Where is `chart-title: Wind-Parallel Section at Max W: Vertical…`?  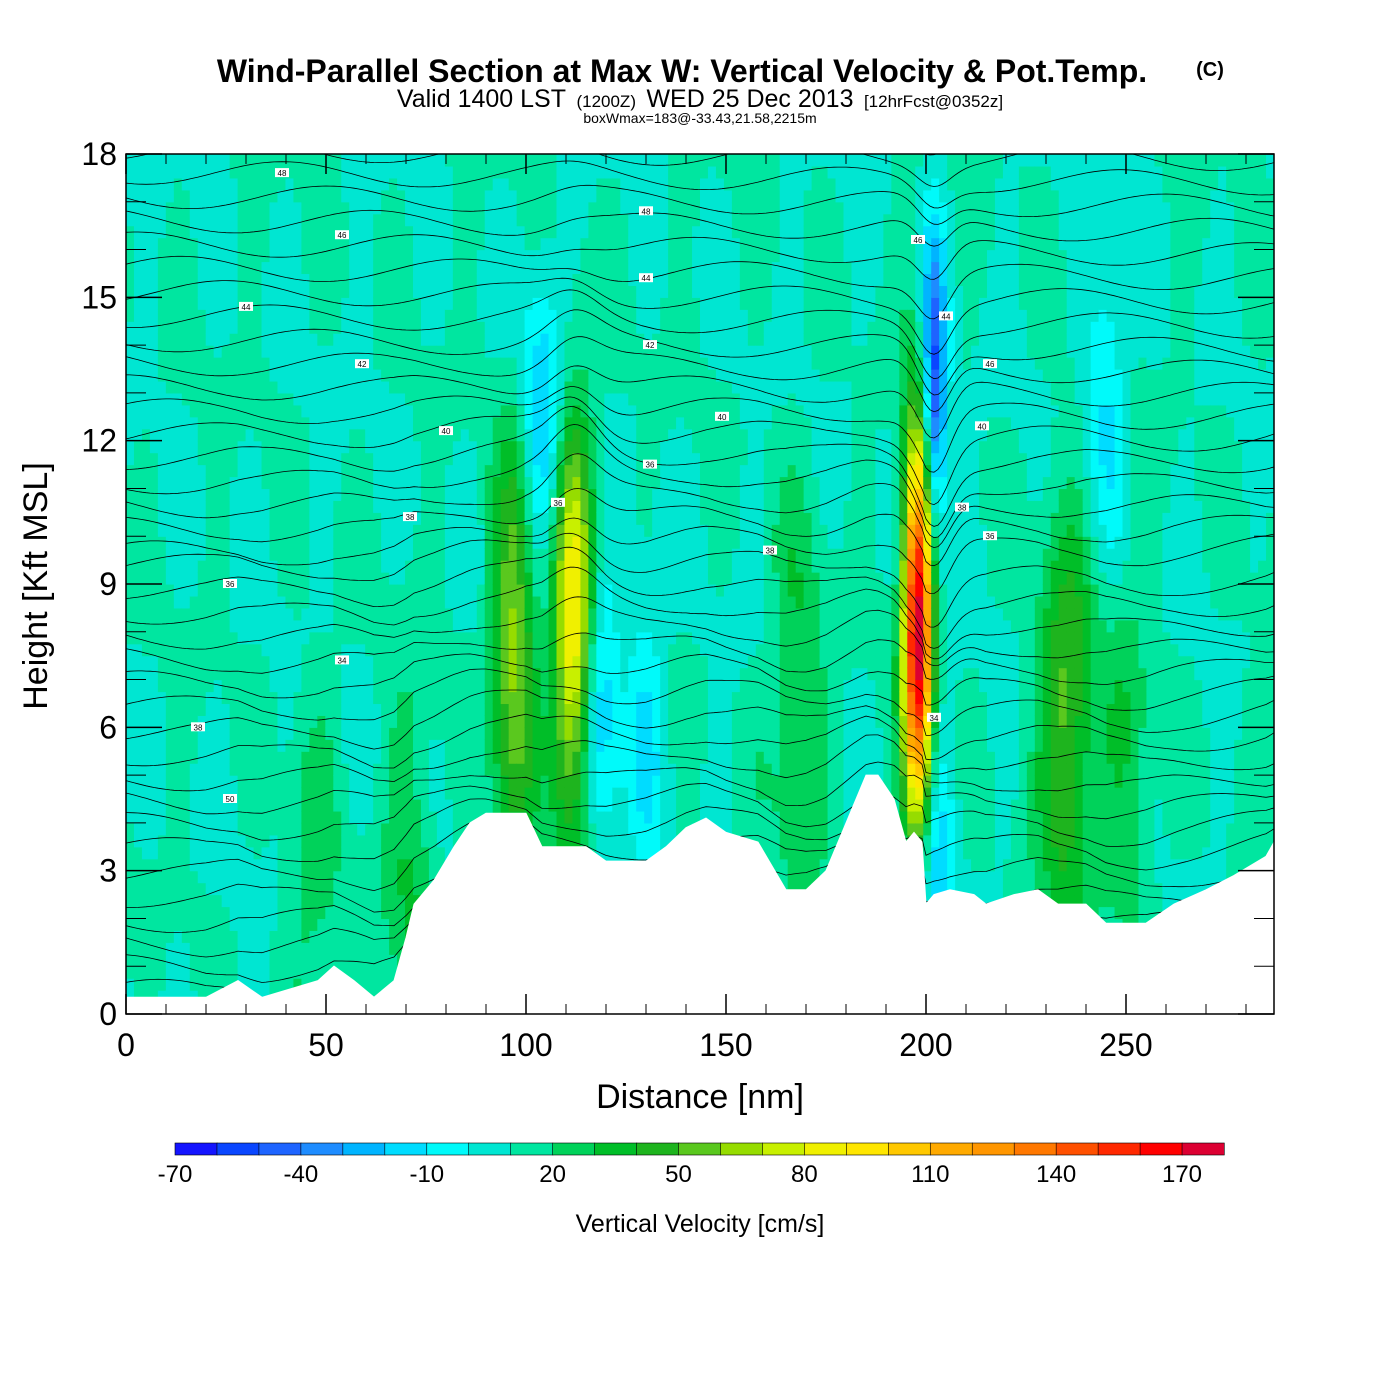
chart-title: Wind-Parallel Section at Max W: Vertical… is located at coordinates (682, 71).